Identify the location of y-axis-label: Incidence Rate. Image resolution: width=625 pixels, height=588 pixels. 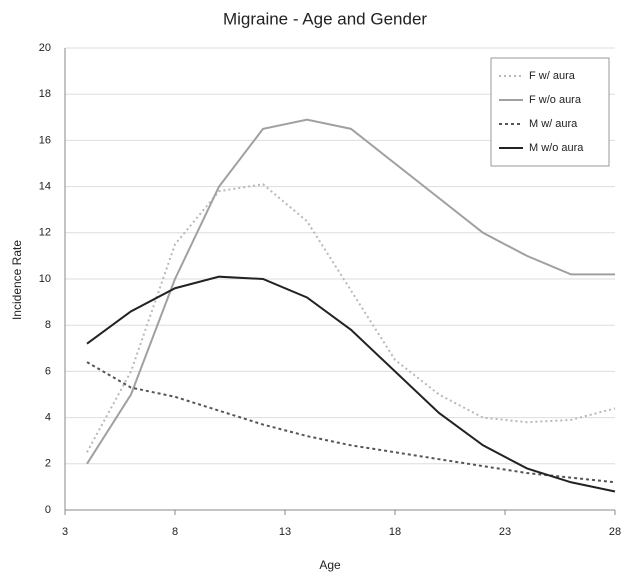
(17, 280).